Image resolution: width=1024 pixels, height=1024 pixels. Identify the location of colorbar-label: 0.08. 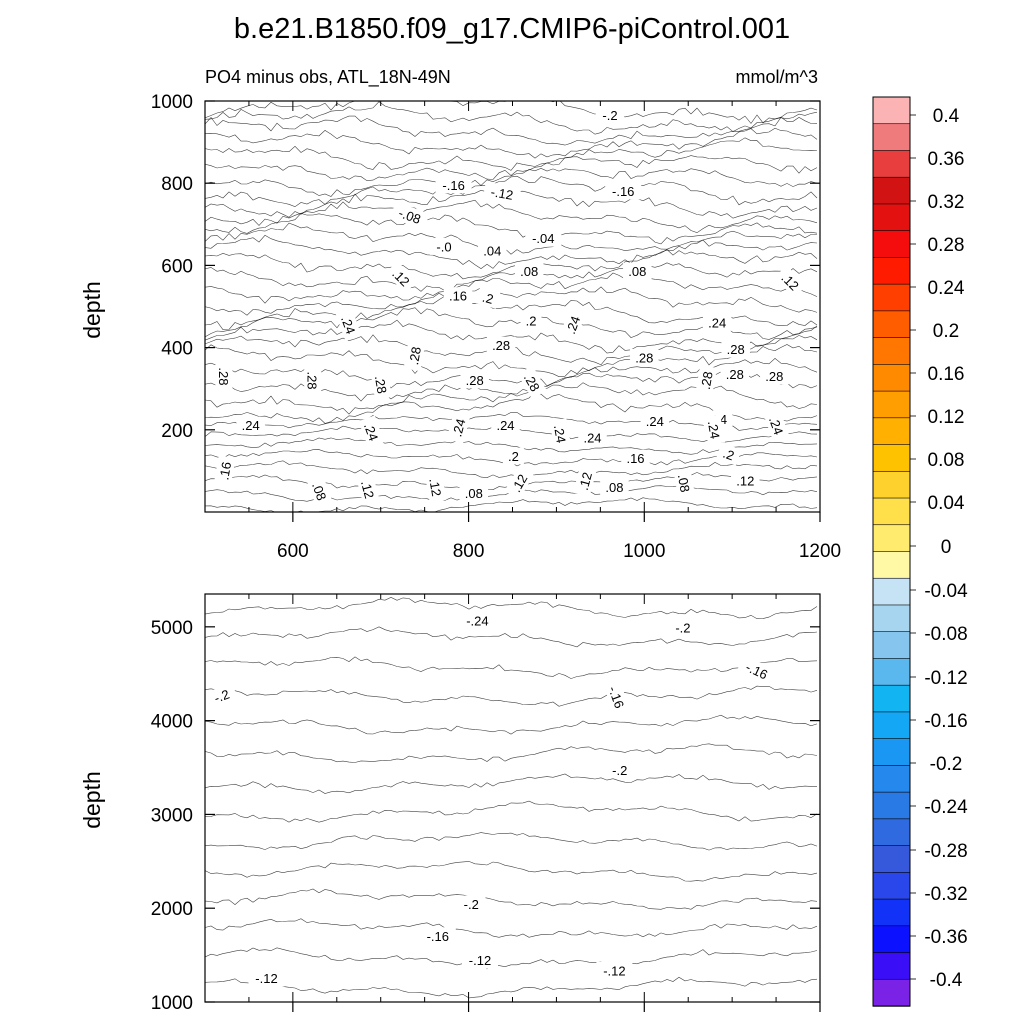
(946, 460).